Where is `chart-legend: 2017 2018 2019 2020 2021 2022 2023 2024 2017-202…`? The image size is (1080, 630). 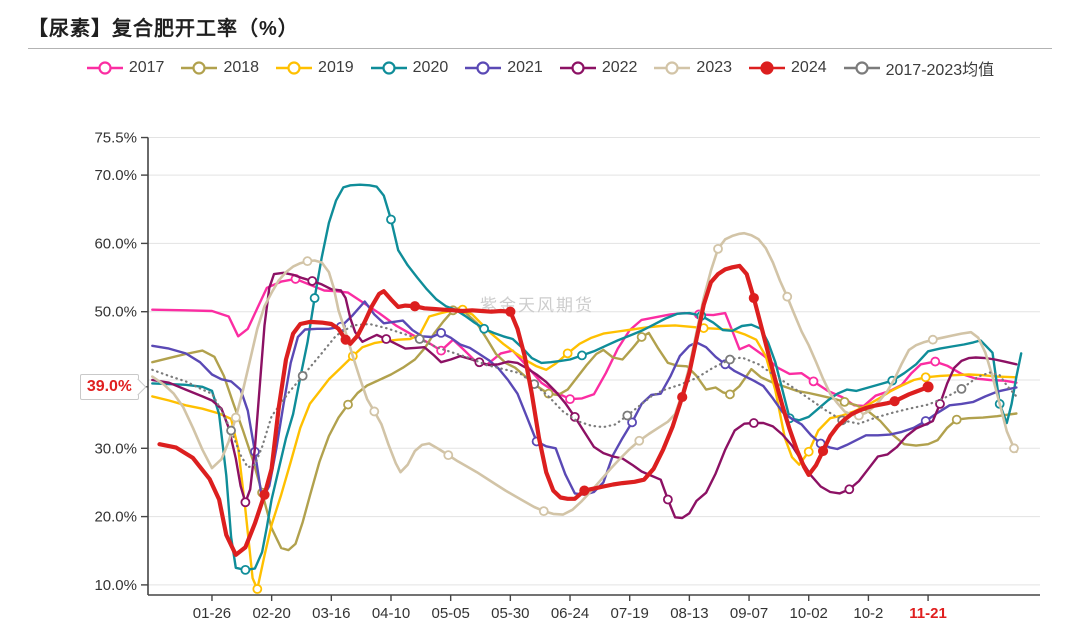
chart-legend: 2017 2018 2019 2020 2021 2022 2023 2024 2017-202… is located at coordinates (540, 68).